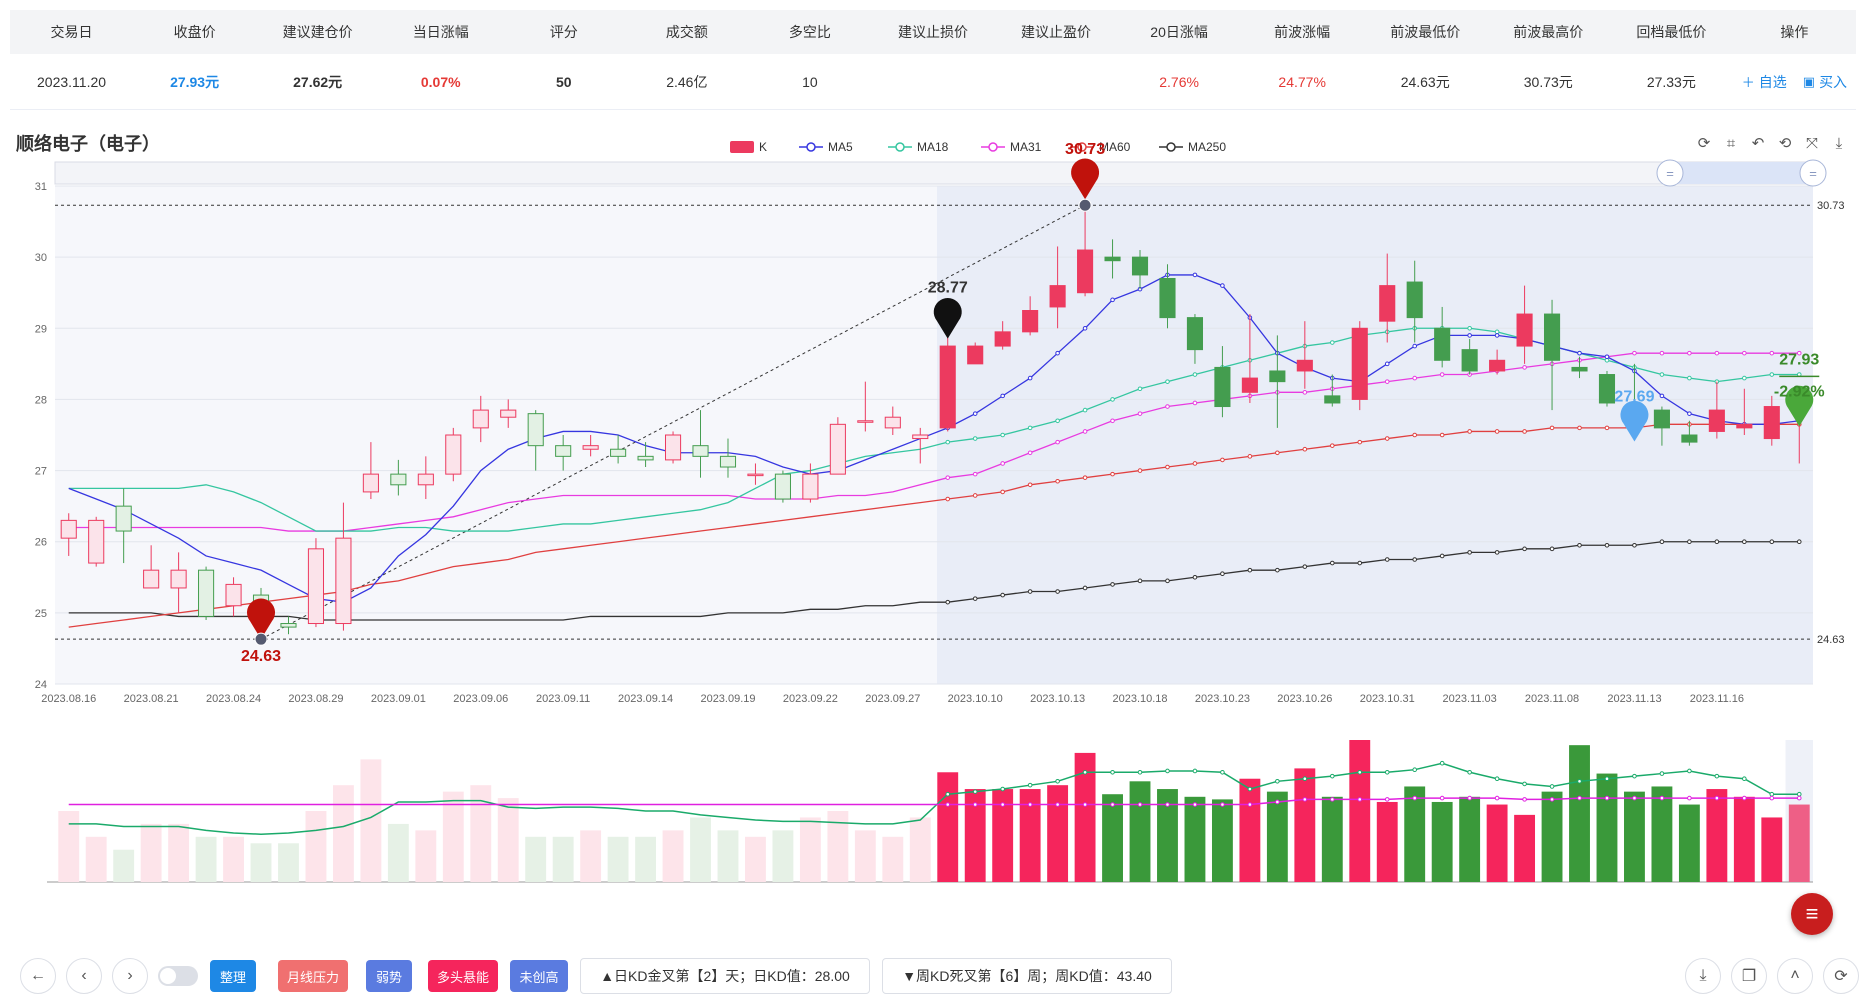 The image size is (1866, 996). What do you see at coordinates (440, 32) in the screenshot?
I see `header-change: 当日涨幅` at bounding box center [440, 32].